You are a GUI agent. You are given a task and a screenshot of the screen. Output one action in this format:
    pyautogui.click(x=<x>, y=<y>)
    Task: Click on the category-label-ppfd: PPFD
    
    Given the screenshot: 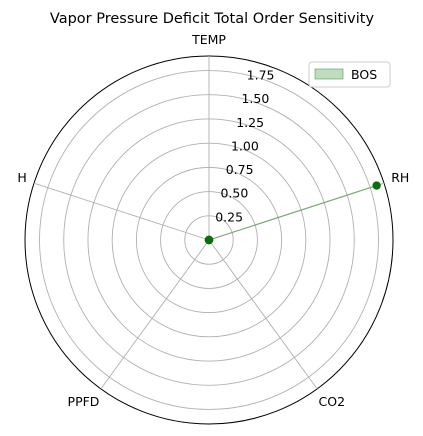 What is the action you would take?
    pyautogui.click(x=84, y=401)
    